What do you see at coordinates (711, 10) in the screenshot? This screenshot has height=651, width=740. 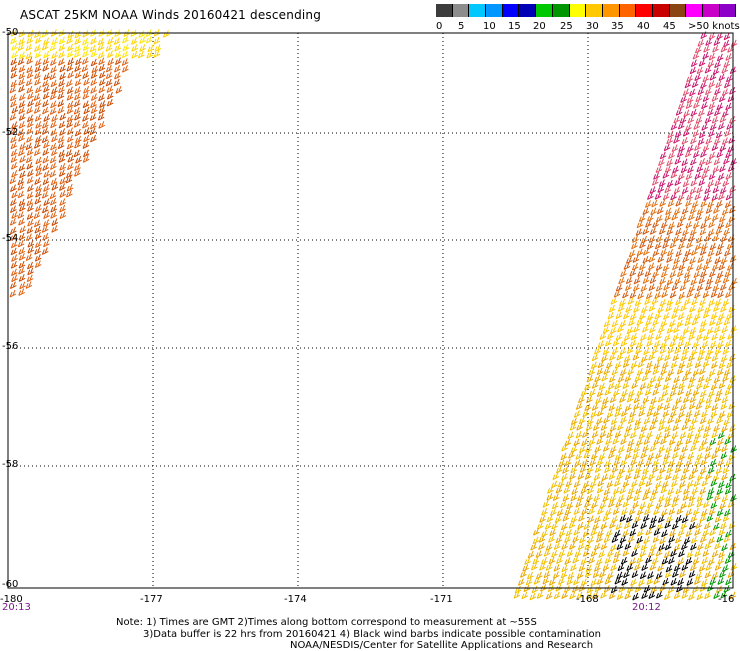 I see `legend-color-cell` at bounding box center [711, 10].